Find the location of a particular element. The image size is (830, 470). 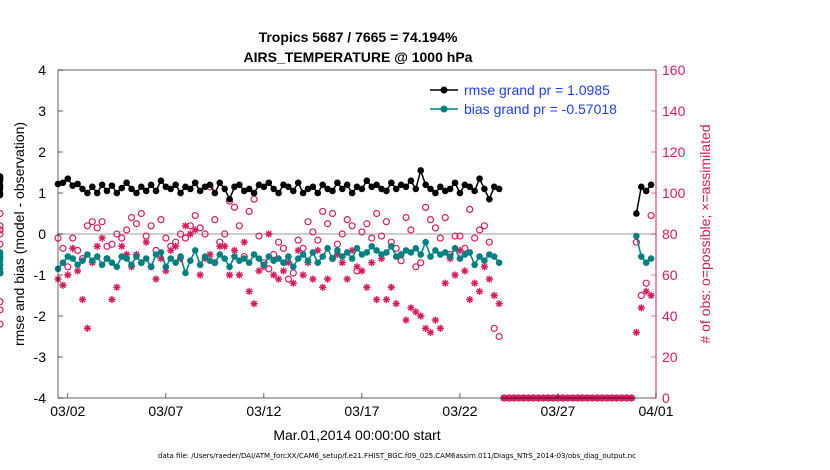

y-left-tick-label: -4 is located at coordinates (40, 398).